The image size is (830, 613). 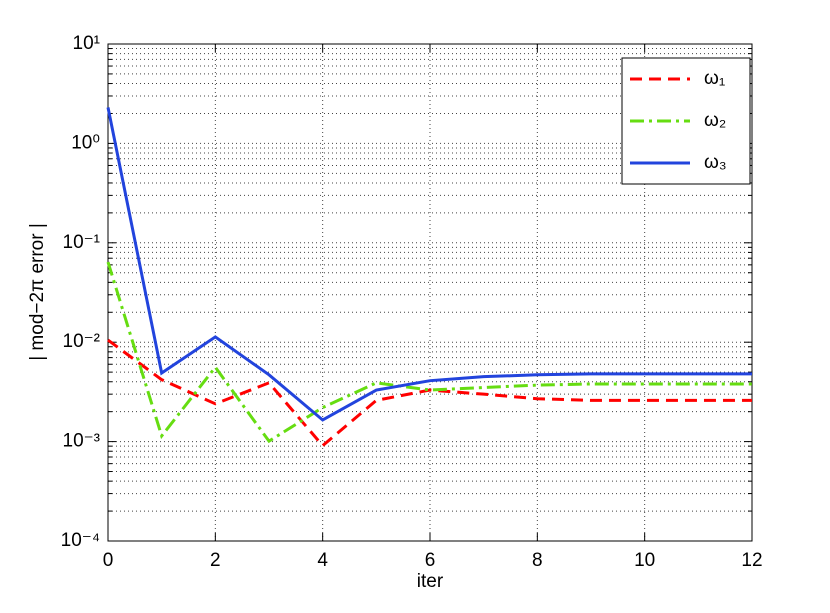 What do you see at coordinates (82, 242) in the screenshot?
I see `y-tick-label: 10⁻¹` at bounding box center [82, 242].